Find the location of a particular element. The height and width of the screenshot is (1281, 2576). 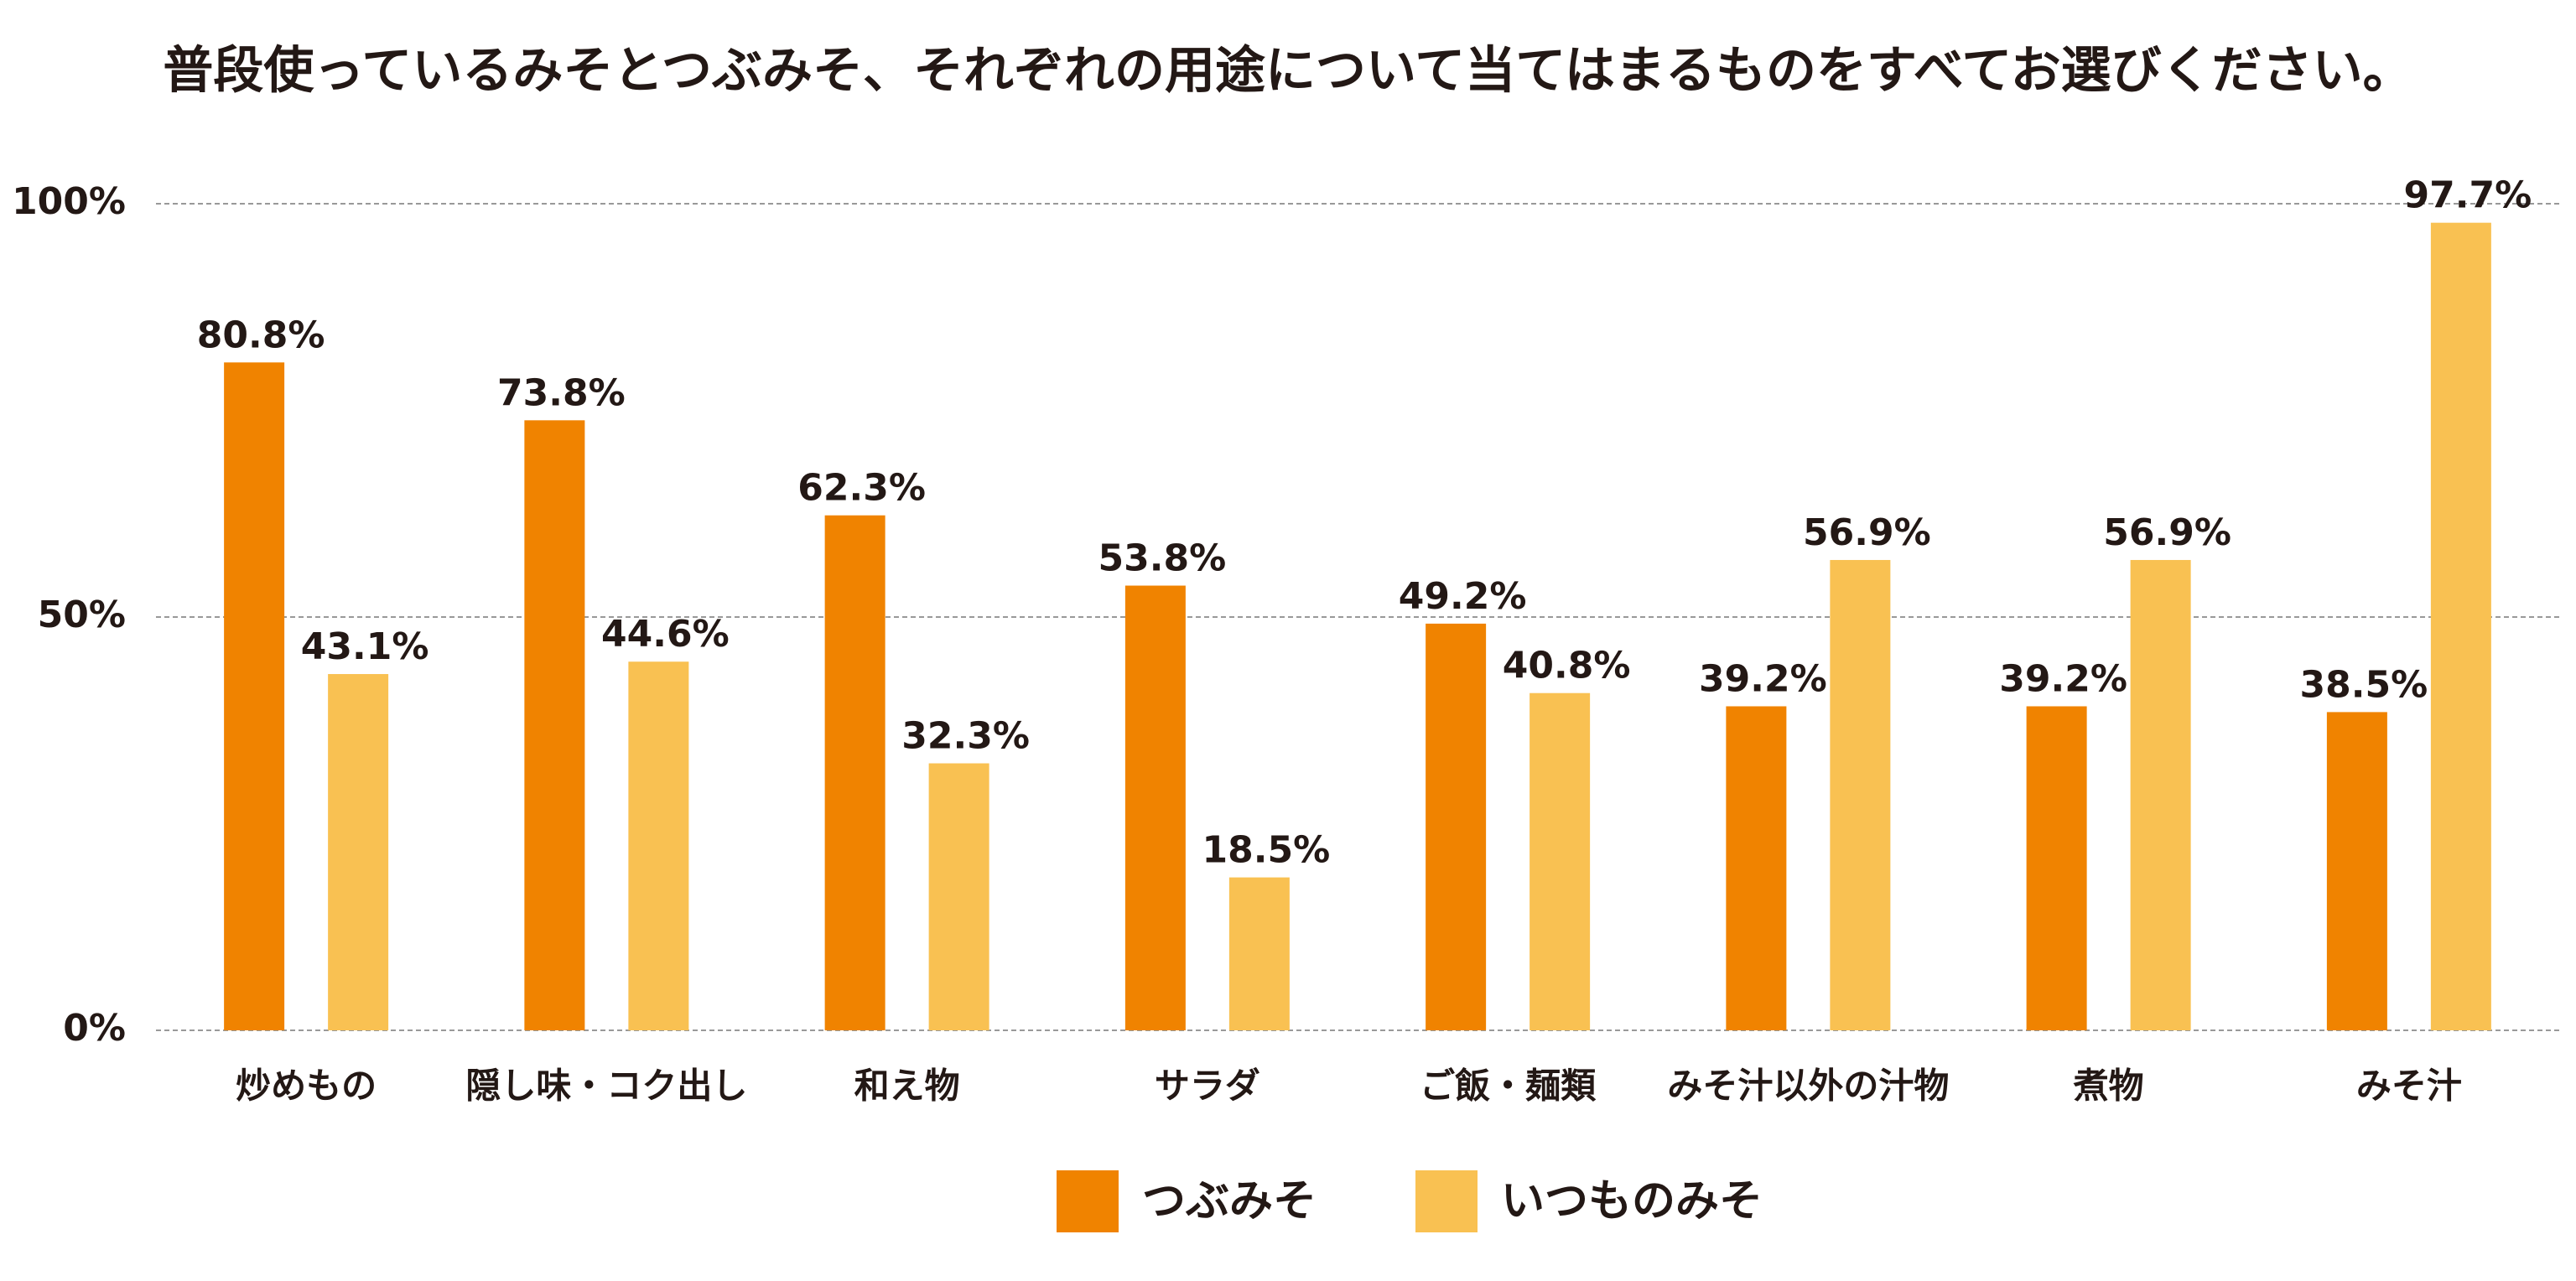

y-tick-label: 50% is located at coordinates (82, 615).